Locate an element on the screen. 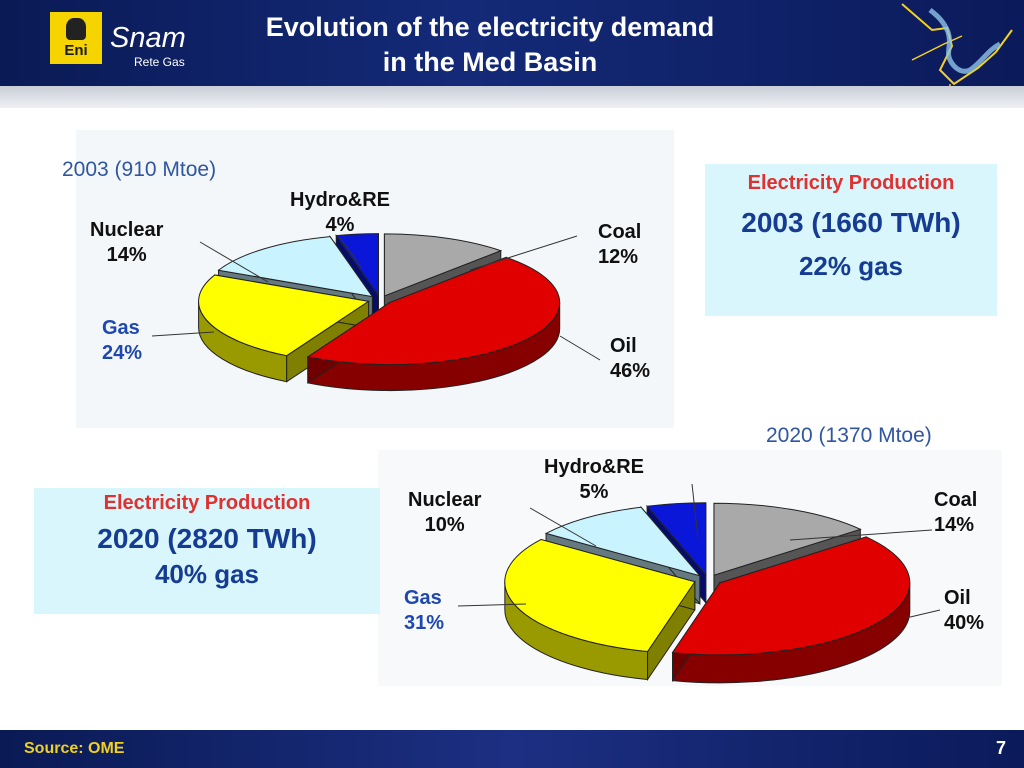  label-2020-gas: Gas 31% is located at coordinates (424, 611).